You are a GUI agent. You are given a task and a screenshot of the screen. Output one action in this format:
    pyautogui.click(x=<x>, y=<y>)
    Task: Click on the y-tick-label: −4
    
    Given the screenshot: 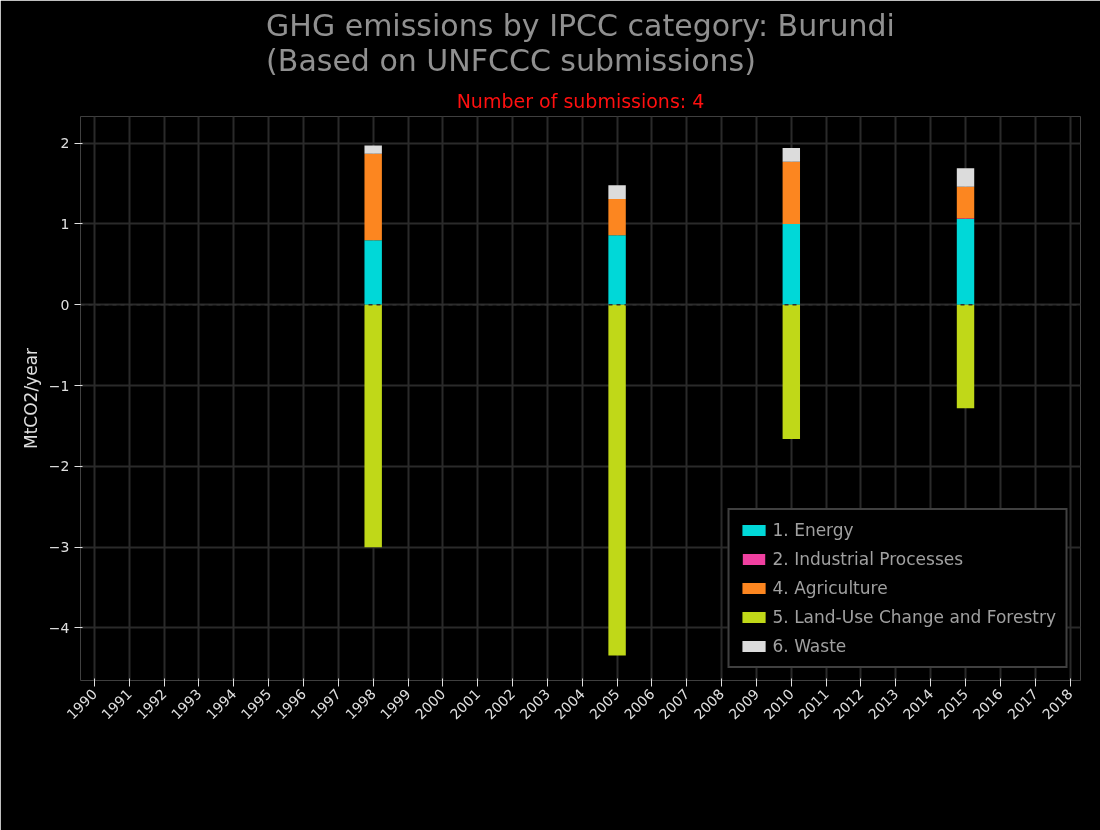 What is the action you would take?
    pyautogui.click(x=59, y=627)
    